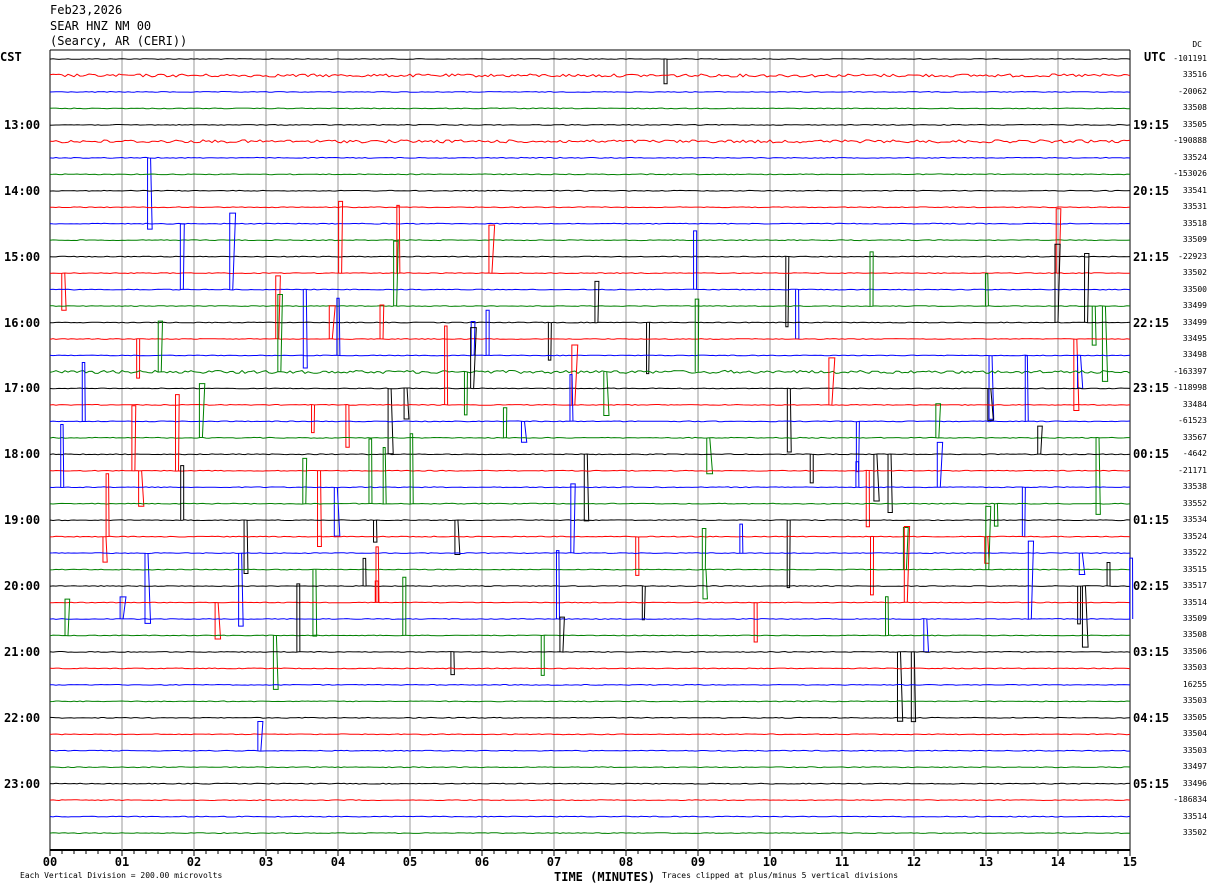 Image resolution: width=1210 pixels, height=886 pixels. What do you see at coordinates (1194, 833) in the screenshot?
I see `dc-offset-label: 33502` at bounding box center [1194, 833].